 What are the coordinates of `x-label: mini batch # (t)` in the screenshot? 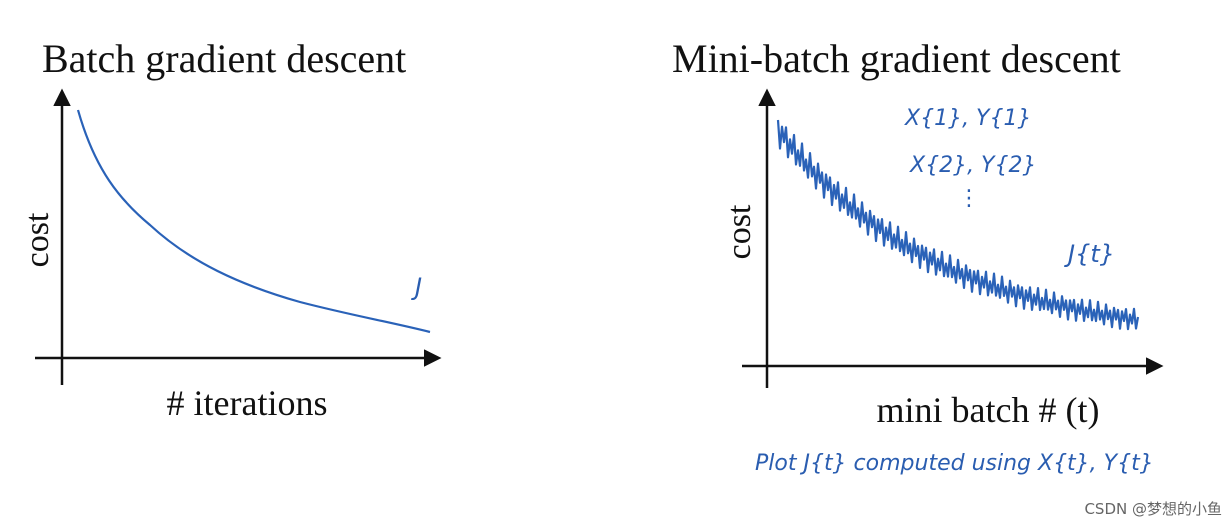 It's located at (988, 410).